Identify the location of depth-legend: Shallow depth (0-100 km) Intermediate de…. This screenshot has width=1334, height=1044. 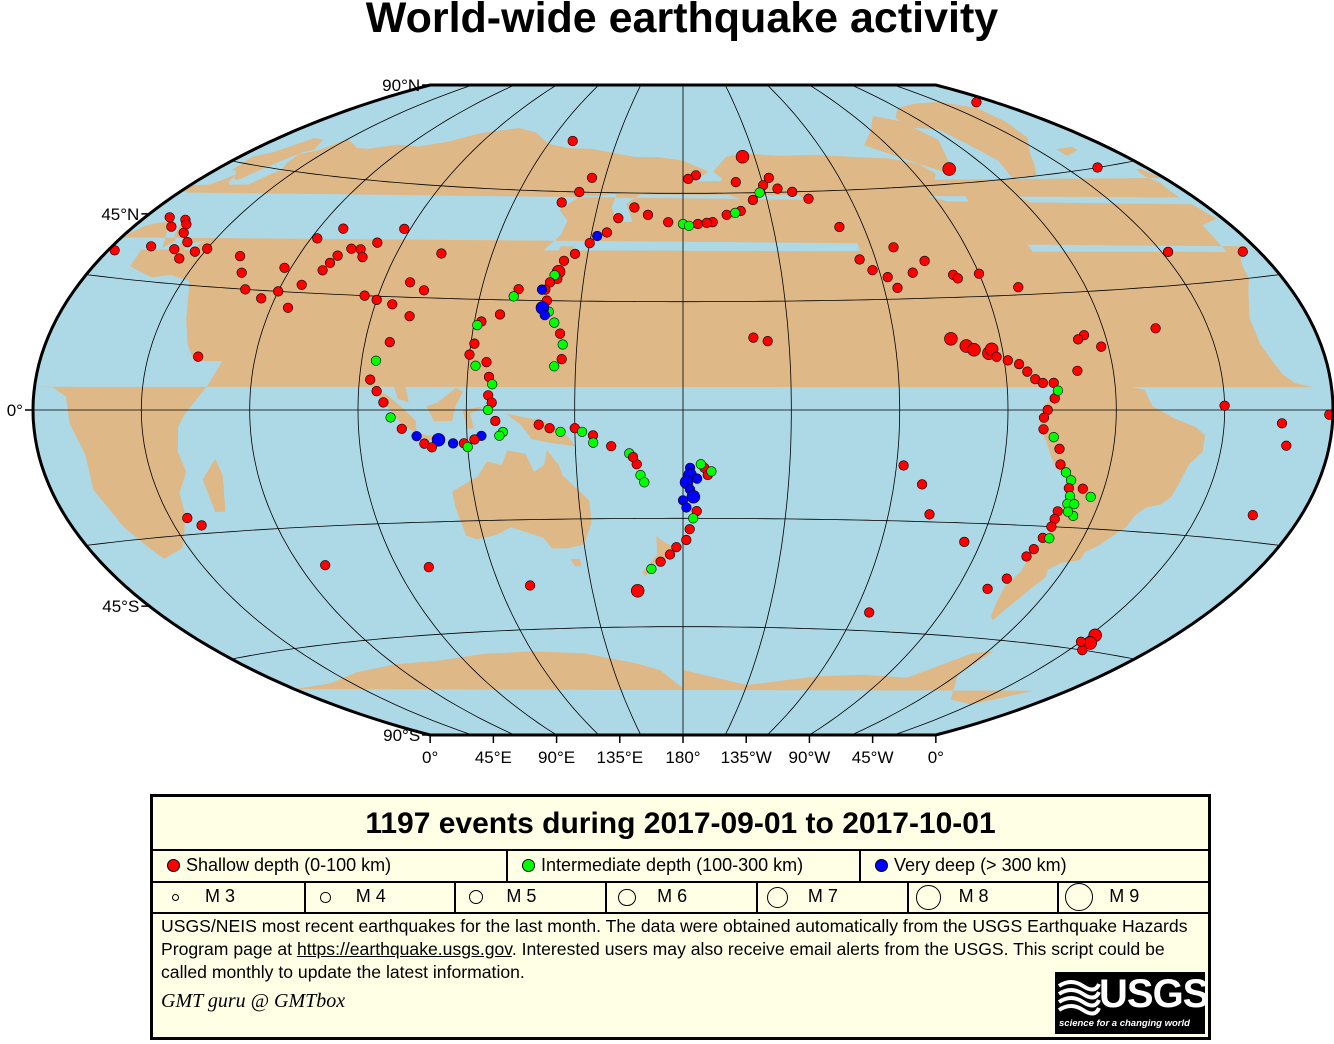
(680, 866).